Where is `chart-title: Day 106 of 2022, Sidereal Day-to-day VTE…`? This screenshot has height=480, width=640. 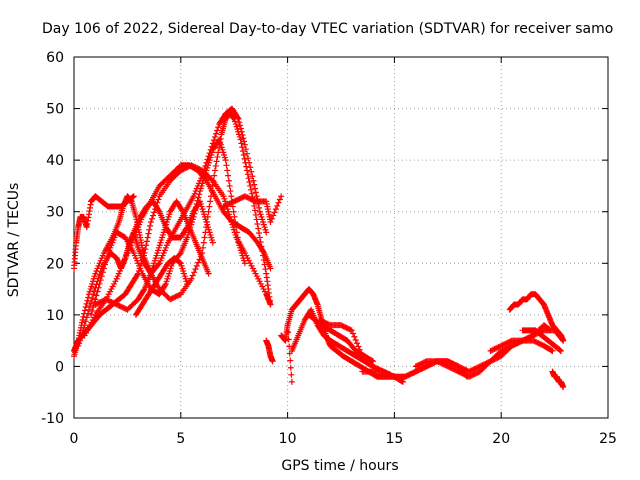 chart-title: Day 106 of 2022, Sidereal Day-to-day VTE… is located at coordinates (327, 29).